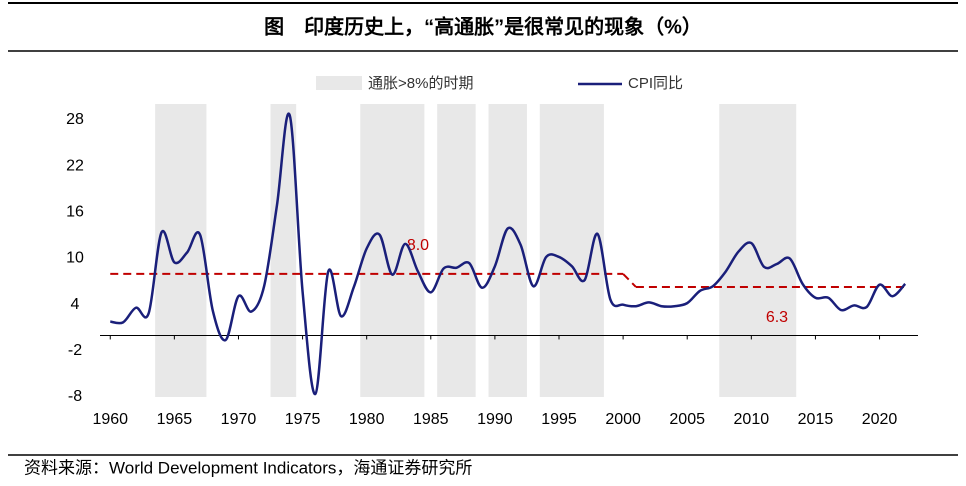 This screenshot has height=486, width=966. What do you see at coordinates (239, 419) in the screenshot?
I see `x-tick-label: 1970` at bounding box center [239, 419].